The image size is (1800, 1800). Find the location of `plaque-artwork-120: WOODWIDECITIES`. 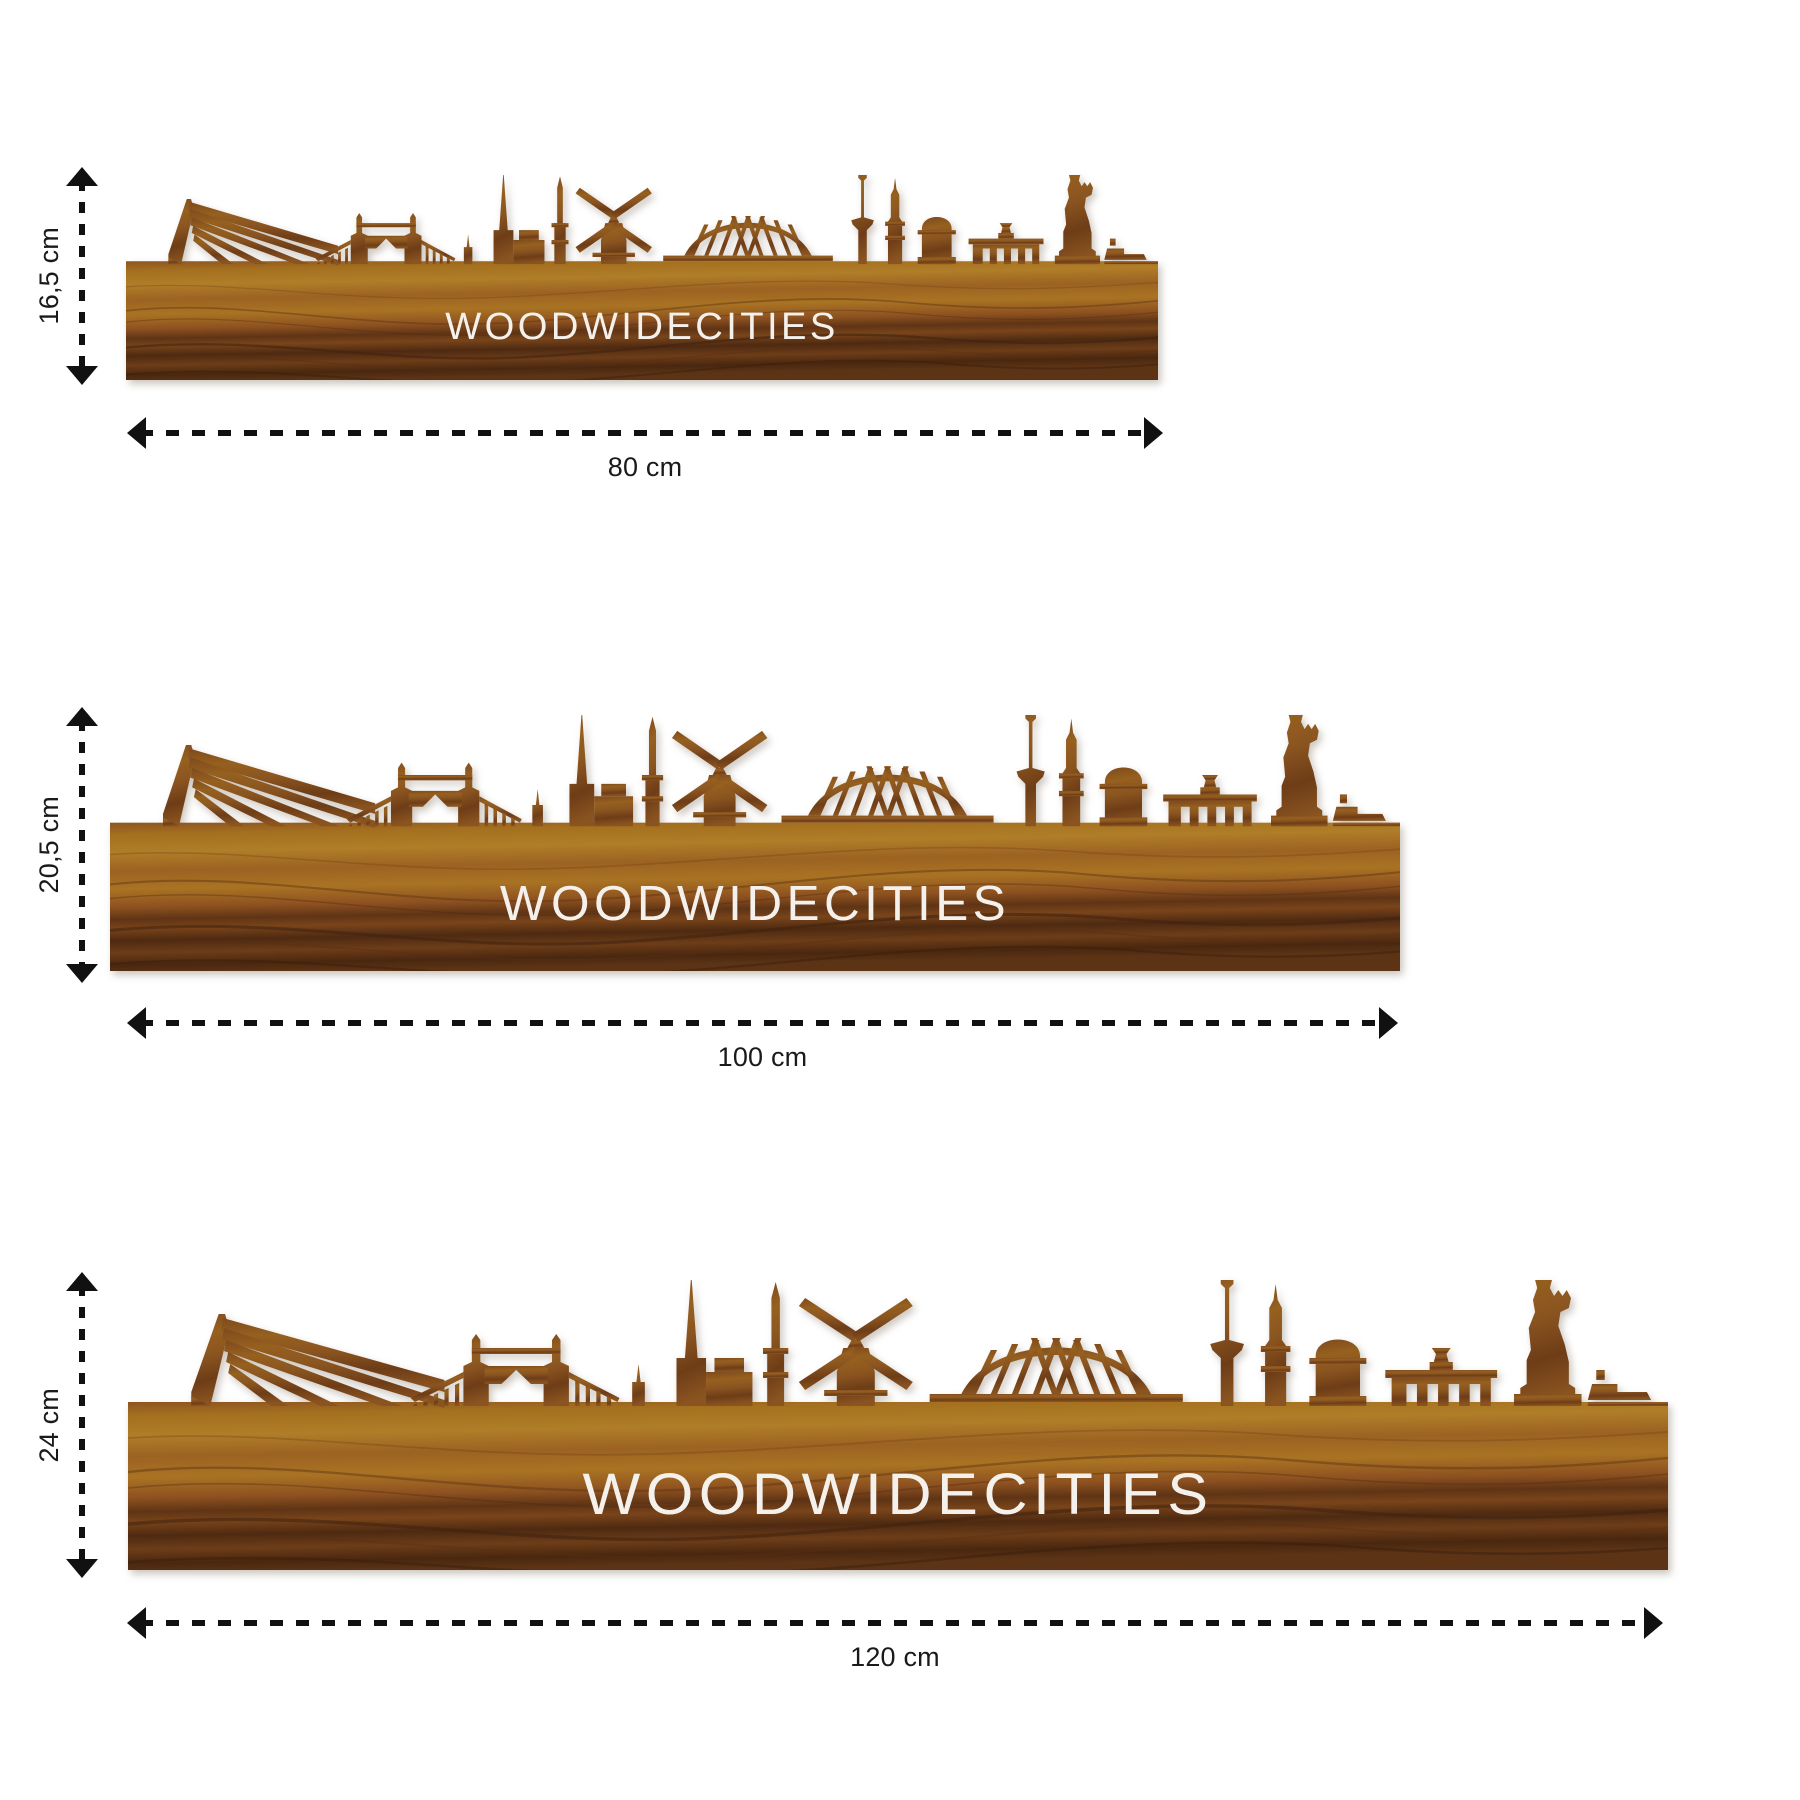

plaque-artwork-120: WOODWIDECITIES is located at coordinates (898, 1425).